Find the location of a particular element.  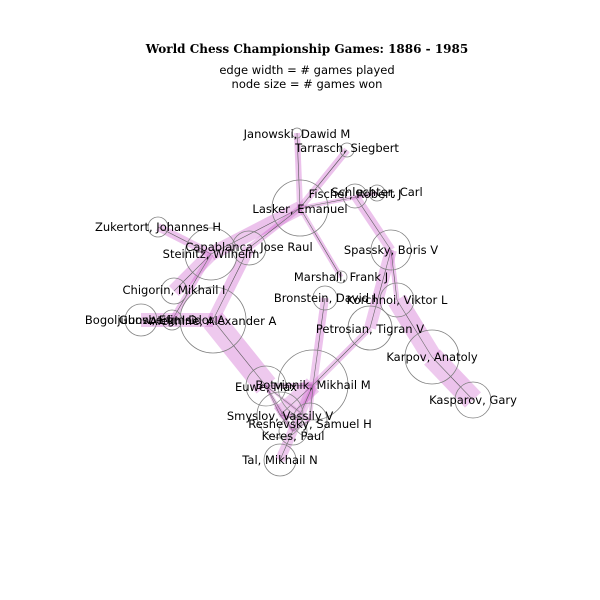

node-label-schlechter: Schlechter, Carl is located at coordinates (376, 192).